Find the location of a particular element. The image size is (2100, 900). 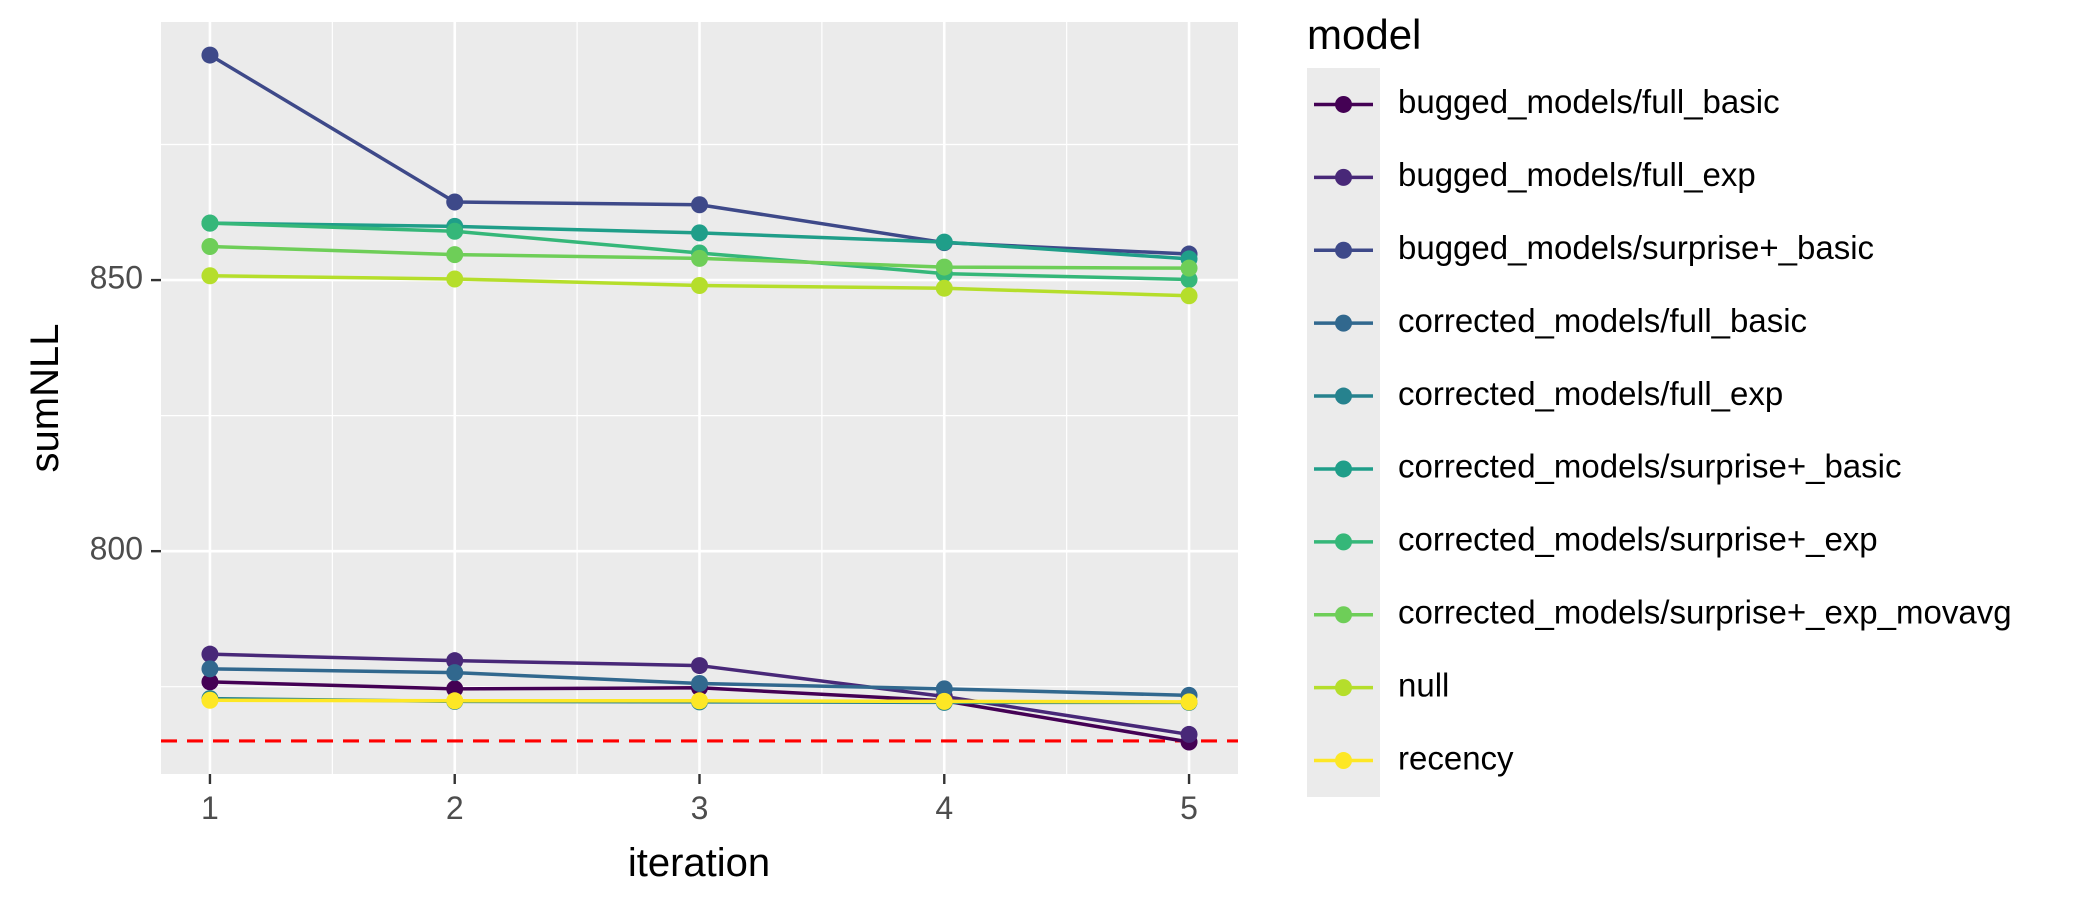

x-tick-label: 4 is located at coordinates (944, 808).